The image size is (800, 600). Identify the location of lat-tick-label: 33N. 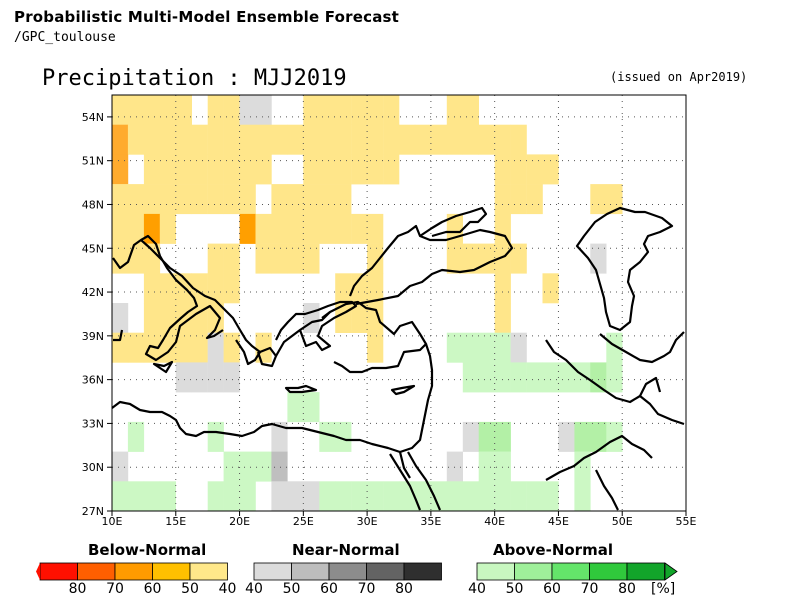
(93, 423).